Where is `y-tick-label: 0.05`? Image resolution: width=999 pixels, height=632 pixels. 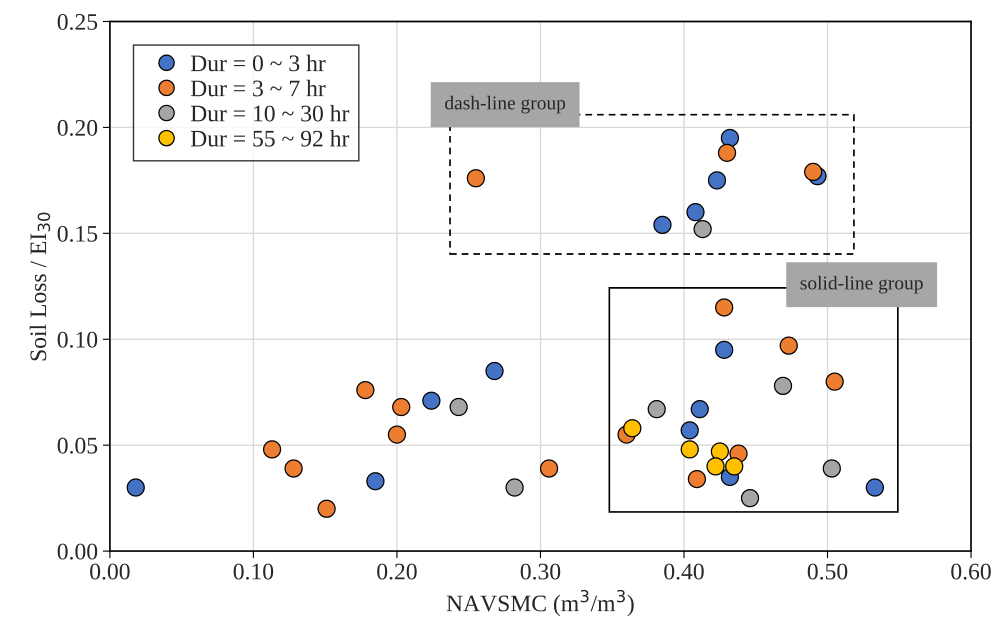
y-tick-label: 0.05 is located at coordinates (78, 446).